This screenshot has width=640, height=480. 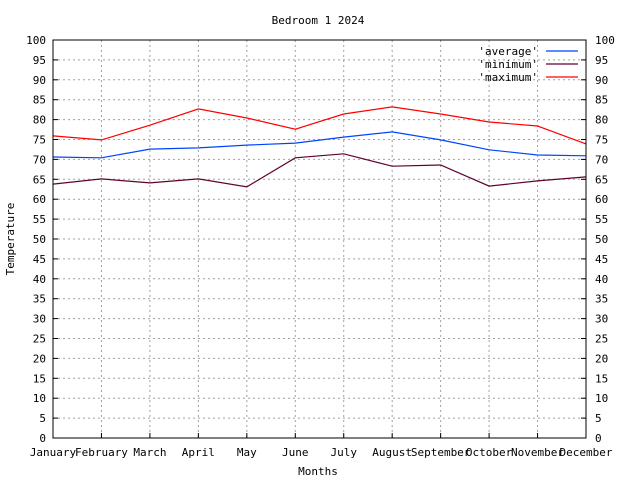 I want to click on y-tick-label: 75, so click(x=39, y=140).